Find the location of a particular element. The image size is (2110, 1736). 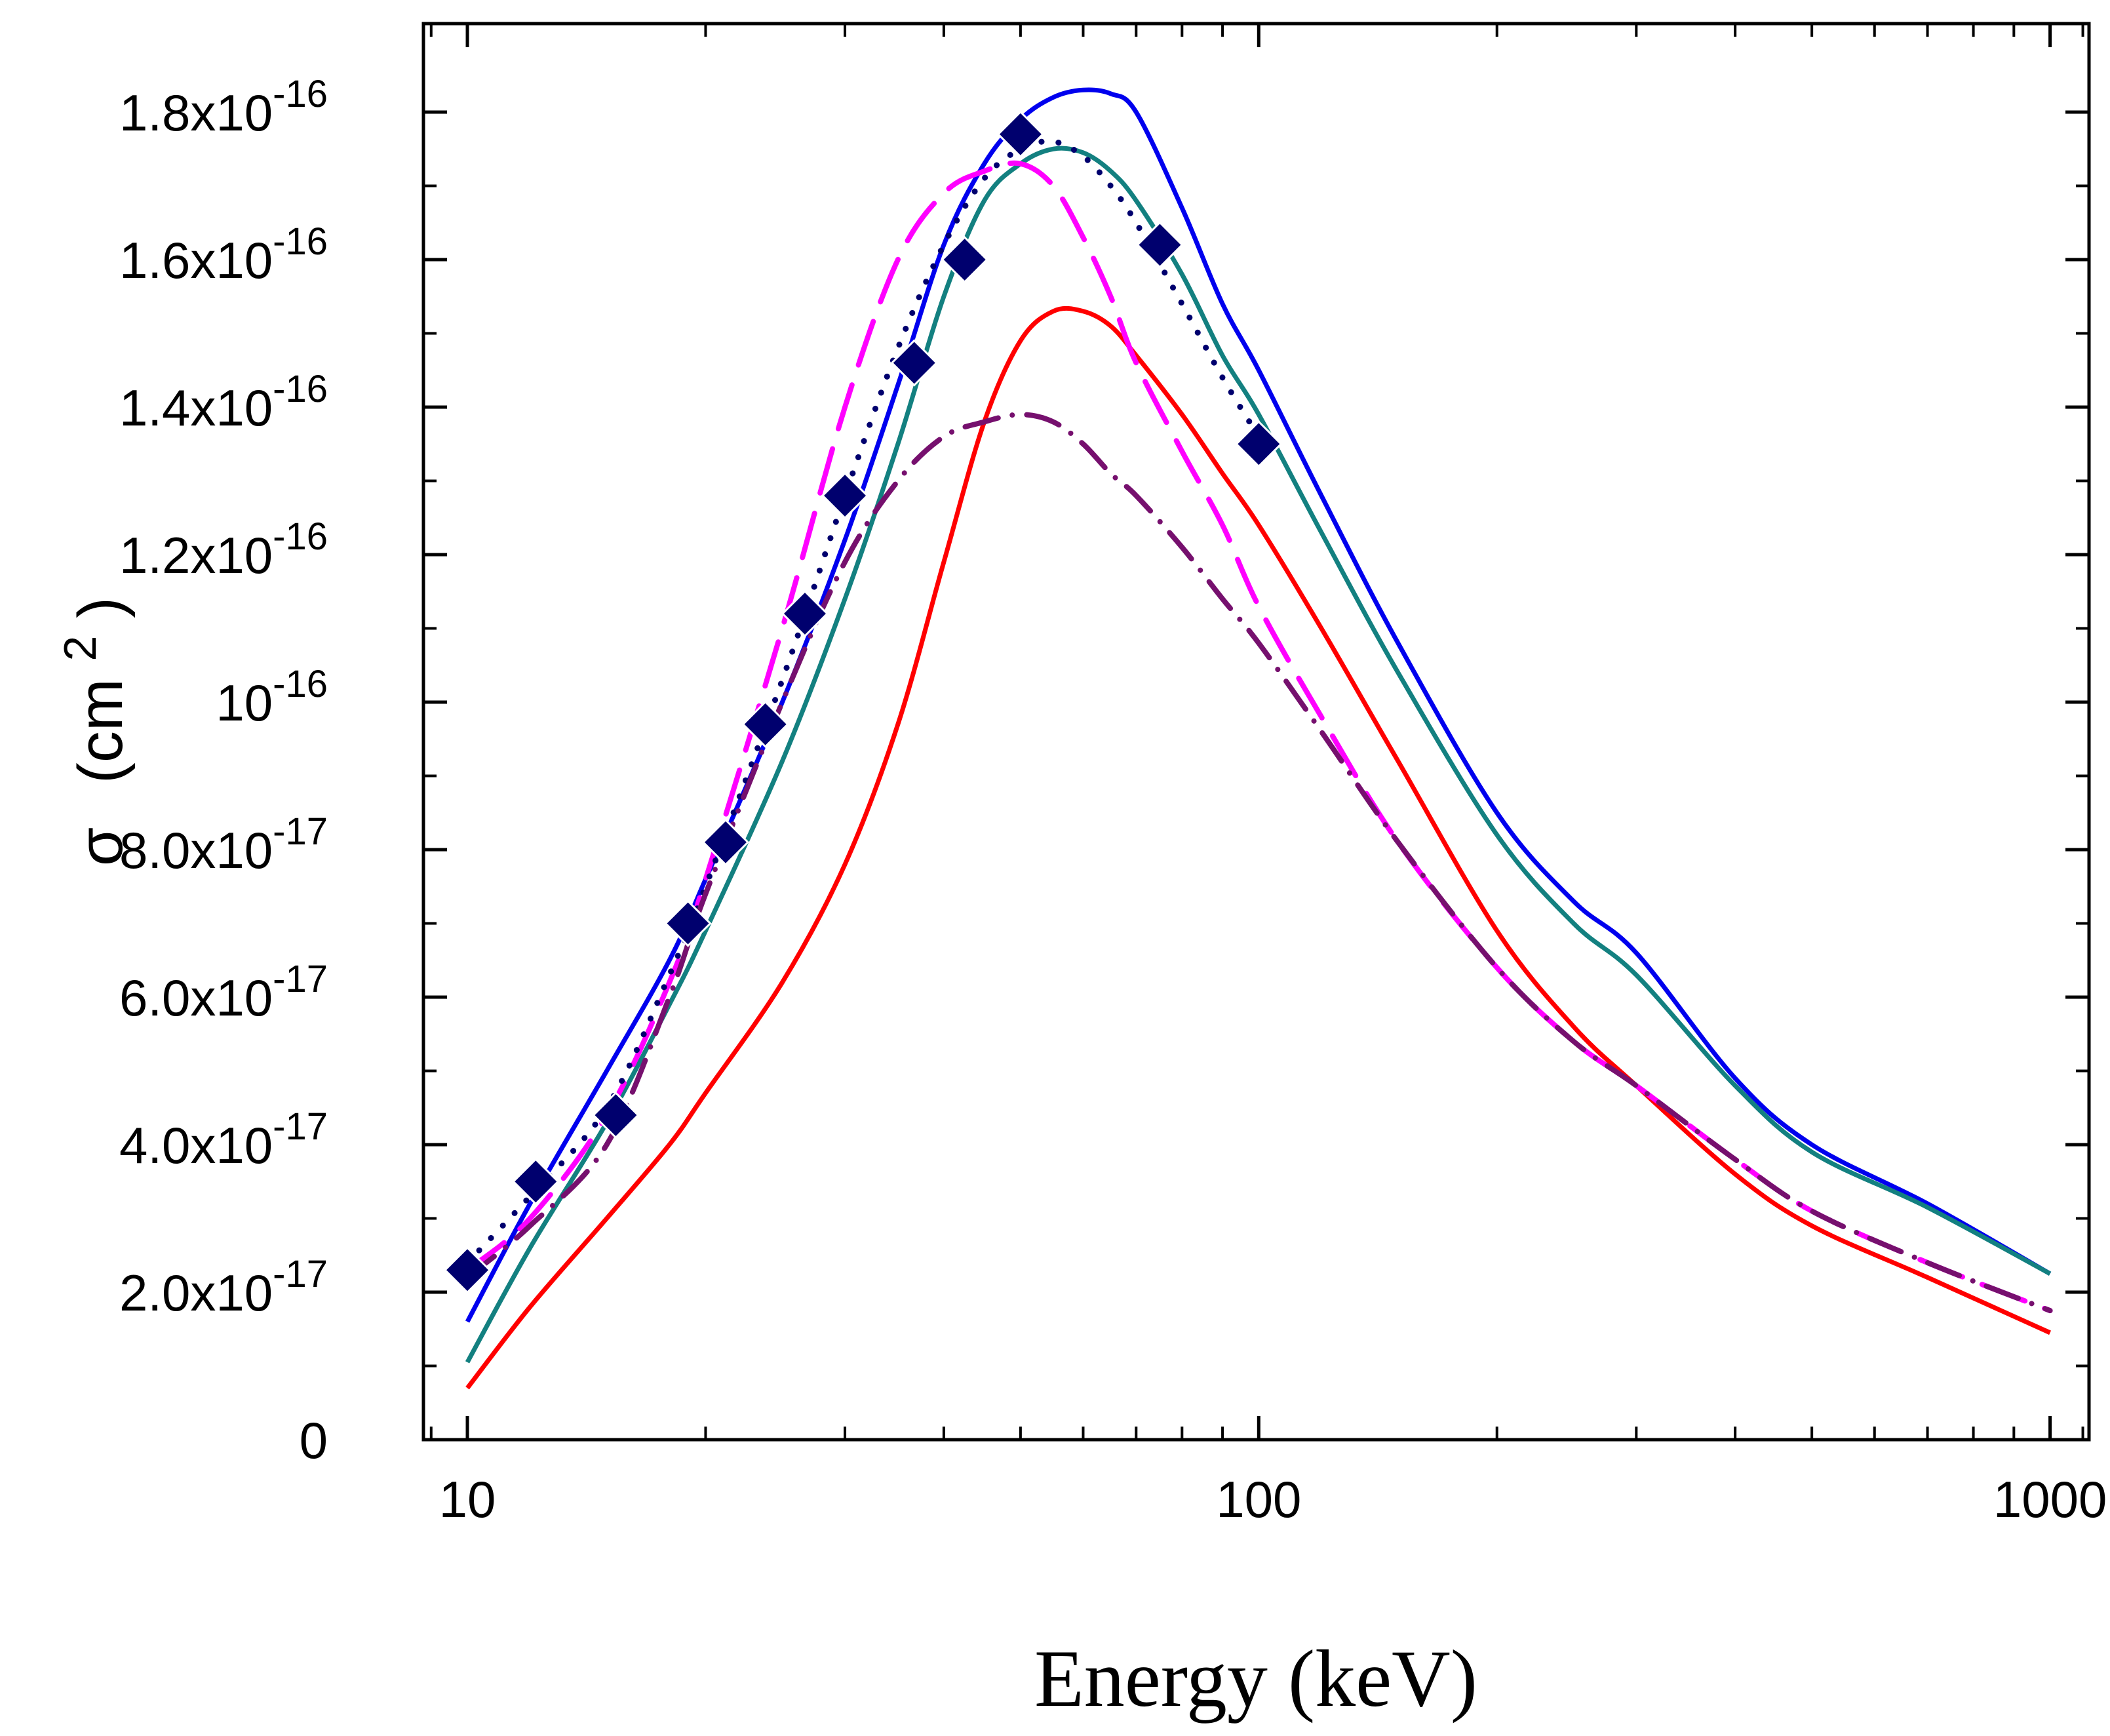

y-tick-label: 1.2x10⁻¹⁶ is located at coordinates (223, 549).